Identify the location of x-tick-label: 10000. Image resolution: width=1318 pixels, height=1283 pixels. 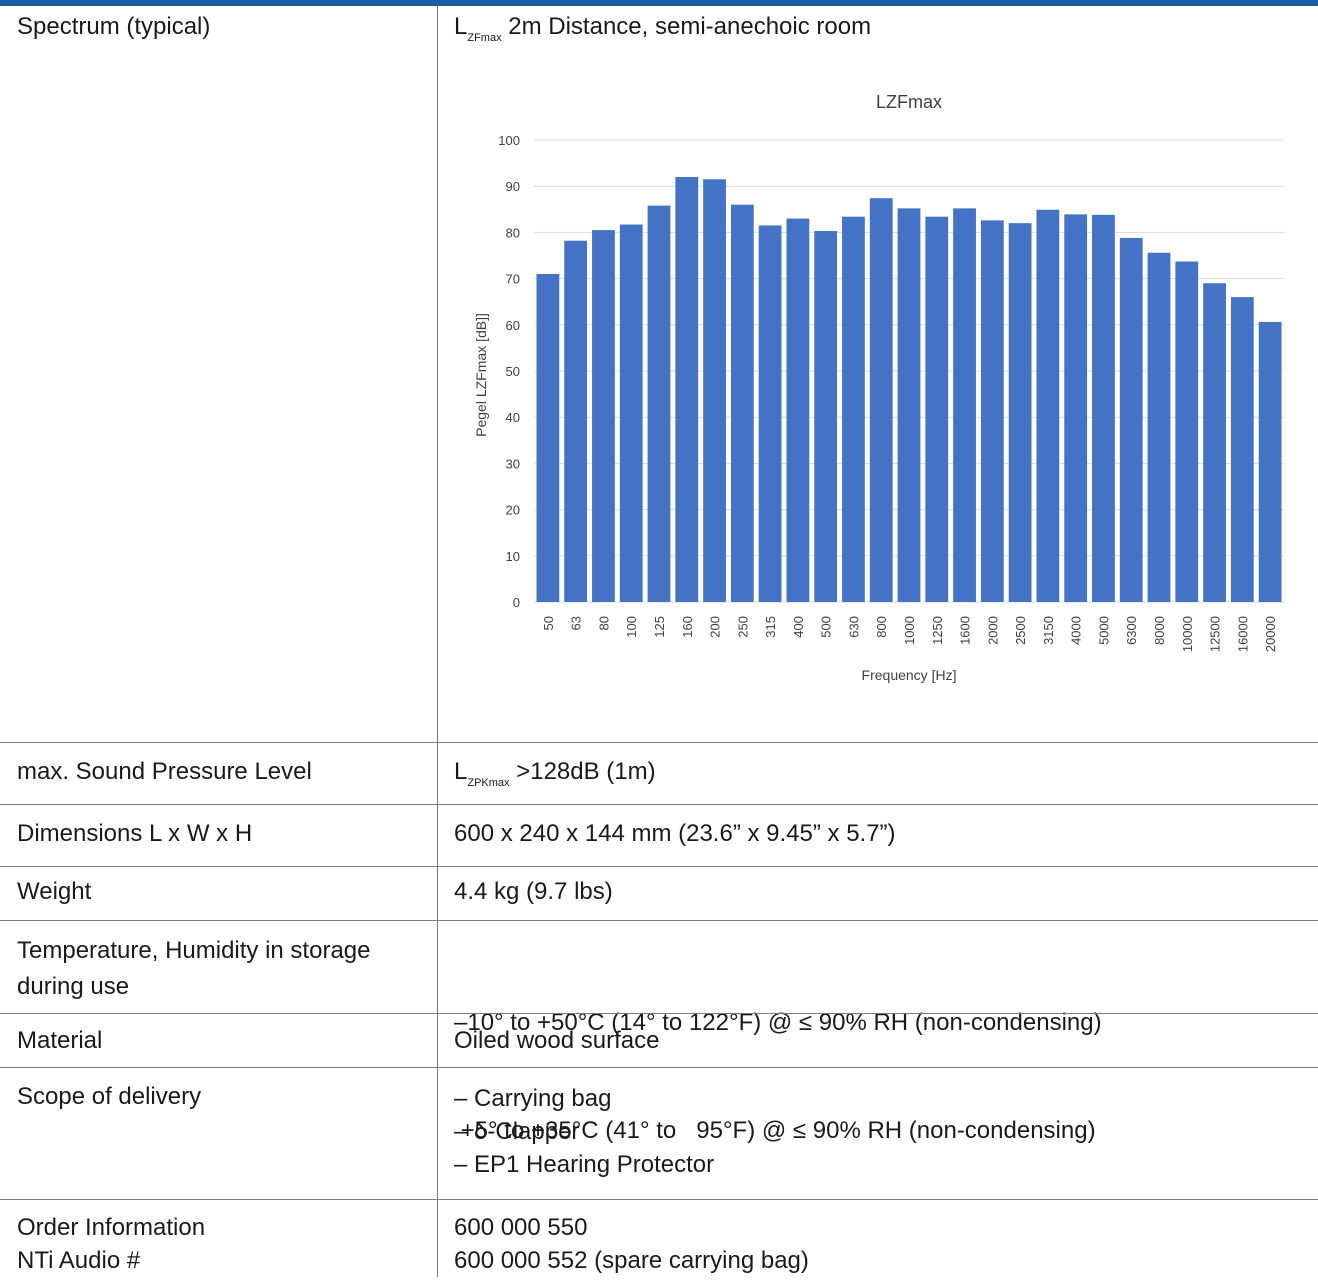
(1187, 634).